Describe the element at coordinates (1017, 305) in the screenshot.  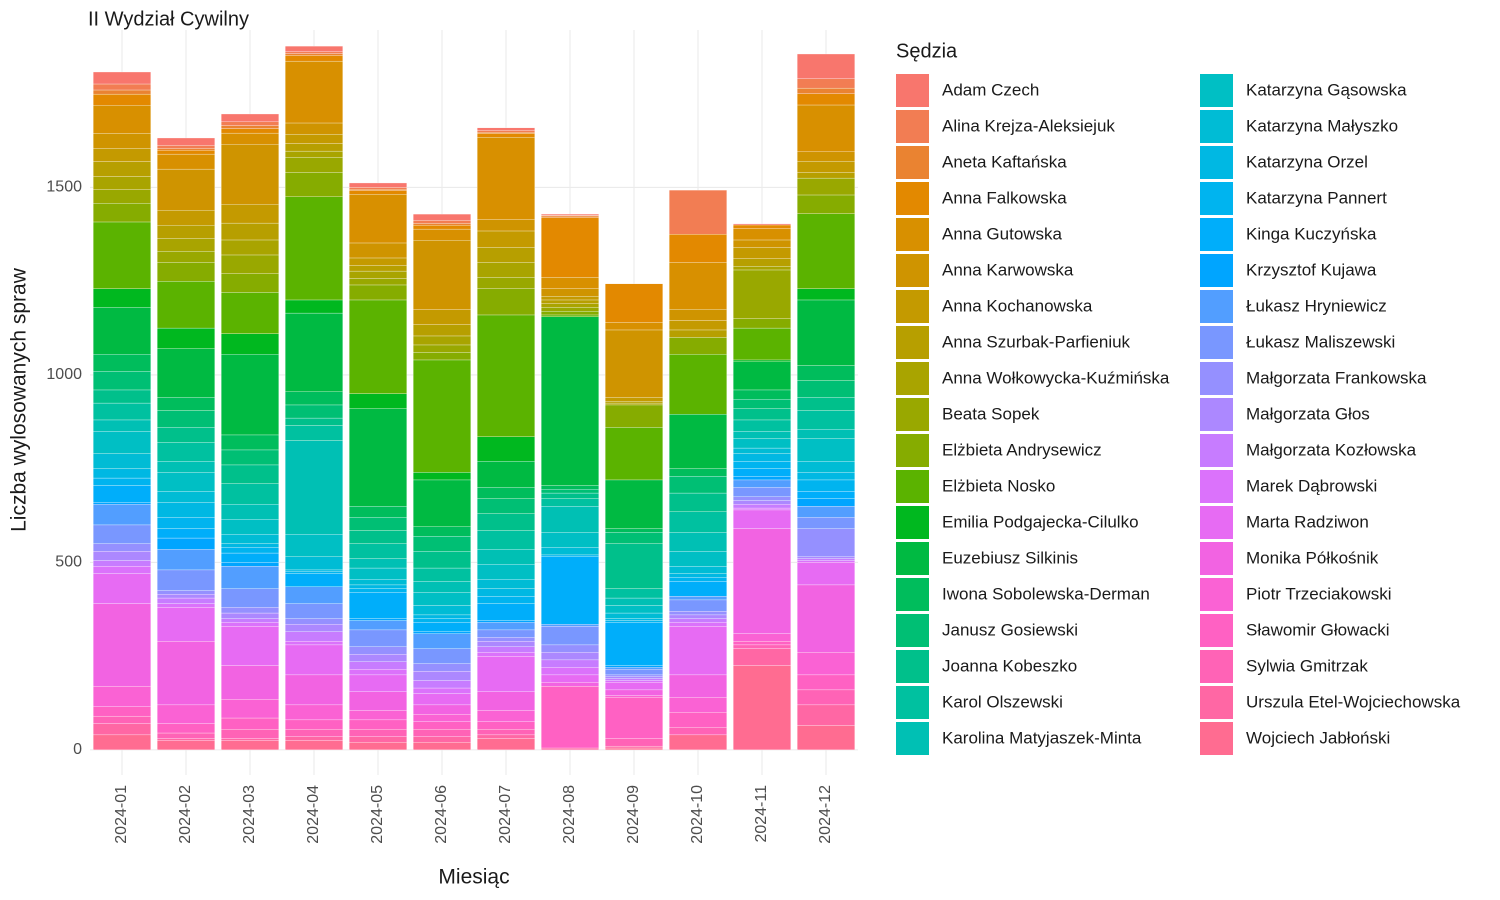
I see `legend-label: Anna Kochanowska` at that location.